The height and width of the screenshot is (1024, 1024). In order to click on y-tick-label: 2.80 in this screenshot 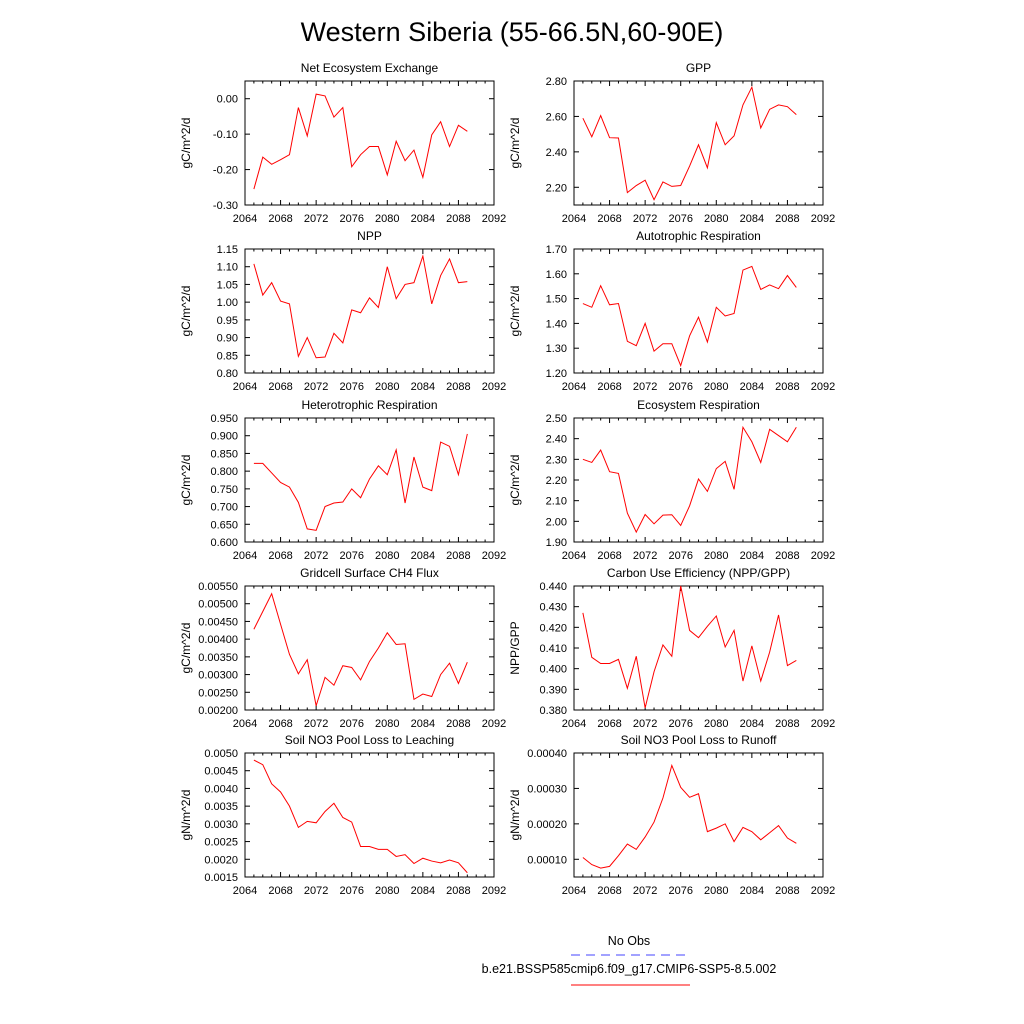, I will do `click(556, 82)`.